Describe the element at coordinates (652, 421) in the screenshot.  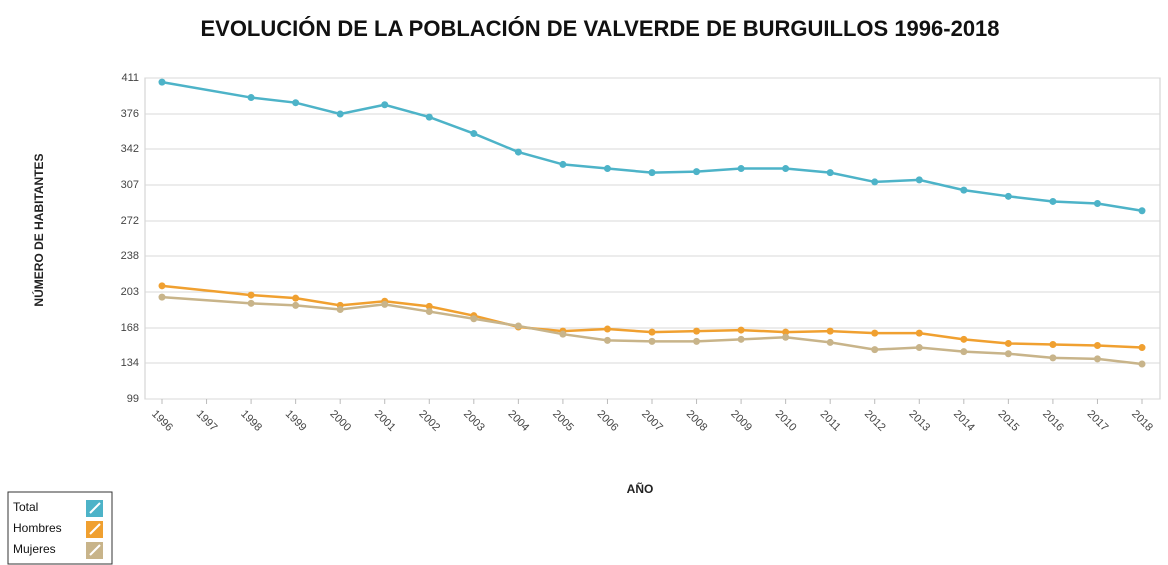
I see `x-tick-label: 2007` at that location.